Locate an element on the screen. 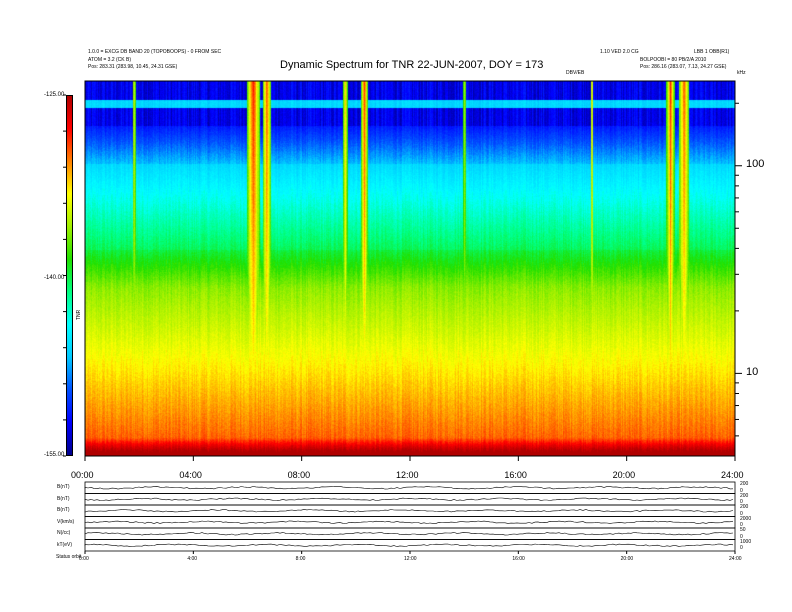 The height and width of the screenshot is (612, 792). lower-x-tick-label: 0:00 is located at coordinates (84, 559).